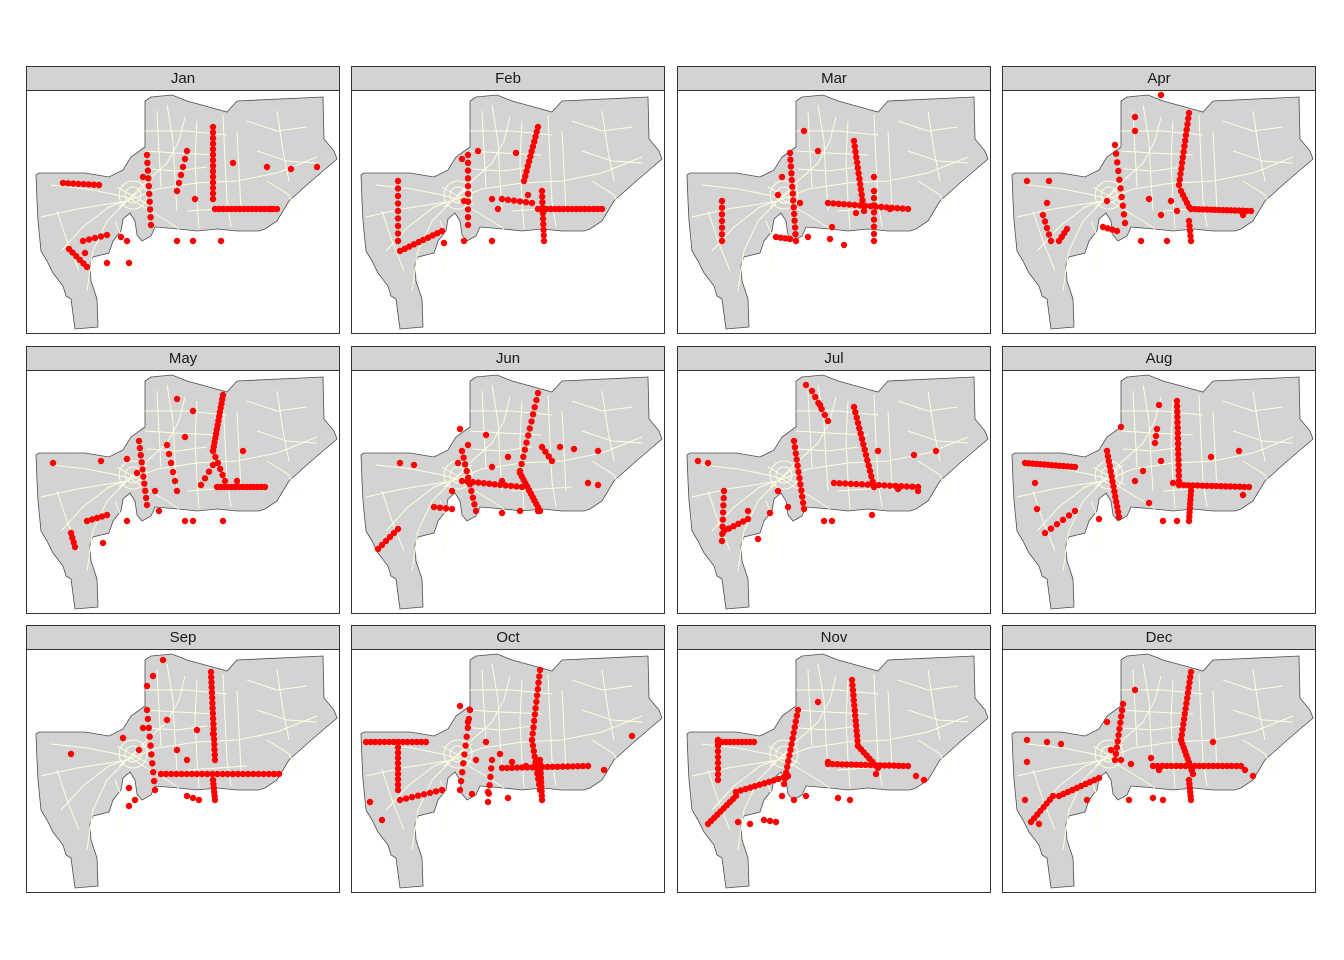 This screenshot has height=960, width=1344. I want to click on road-network, so click(504, 478).